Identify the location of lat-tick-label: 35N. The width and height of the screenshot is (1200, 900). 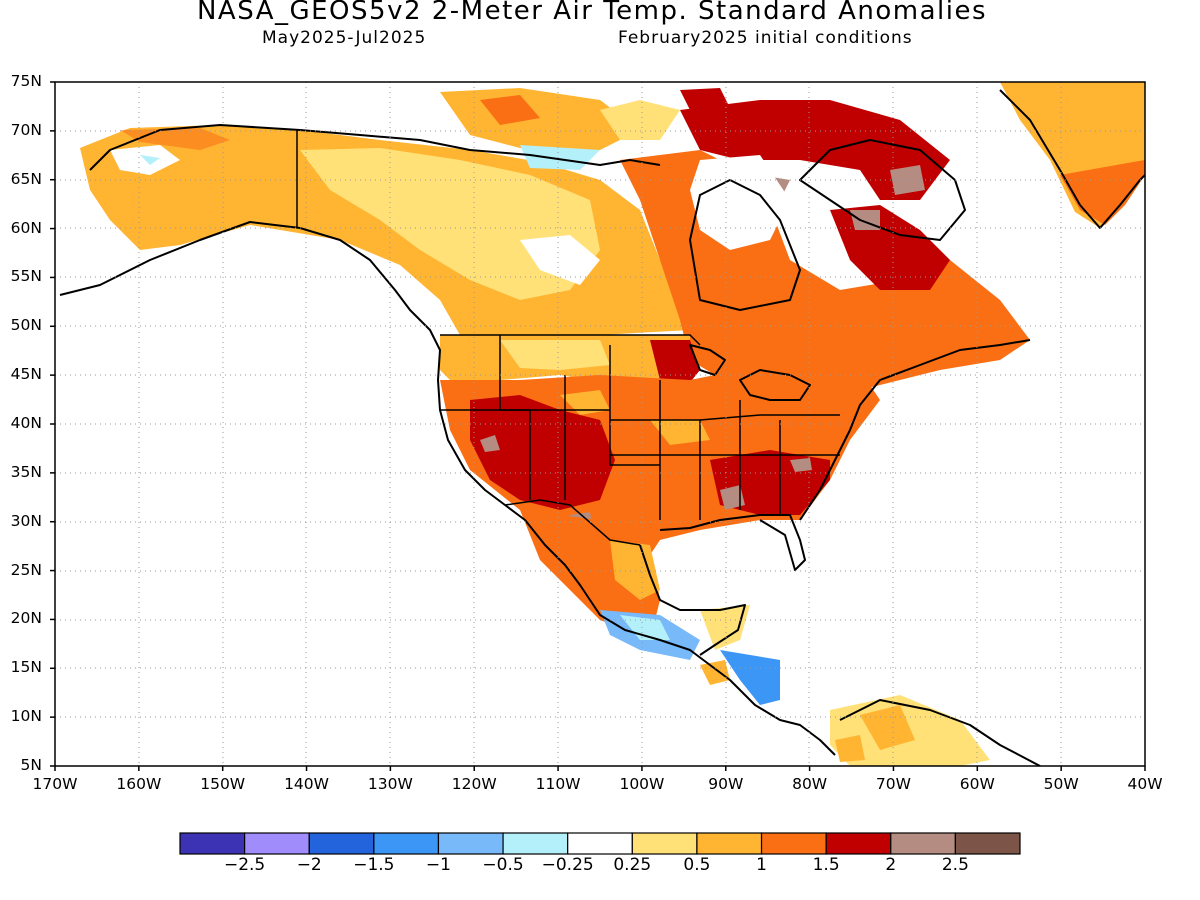
(26, 471).